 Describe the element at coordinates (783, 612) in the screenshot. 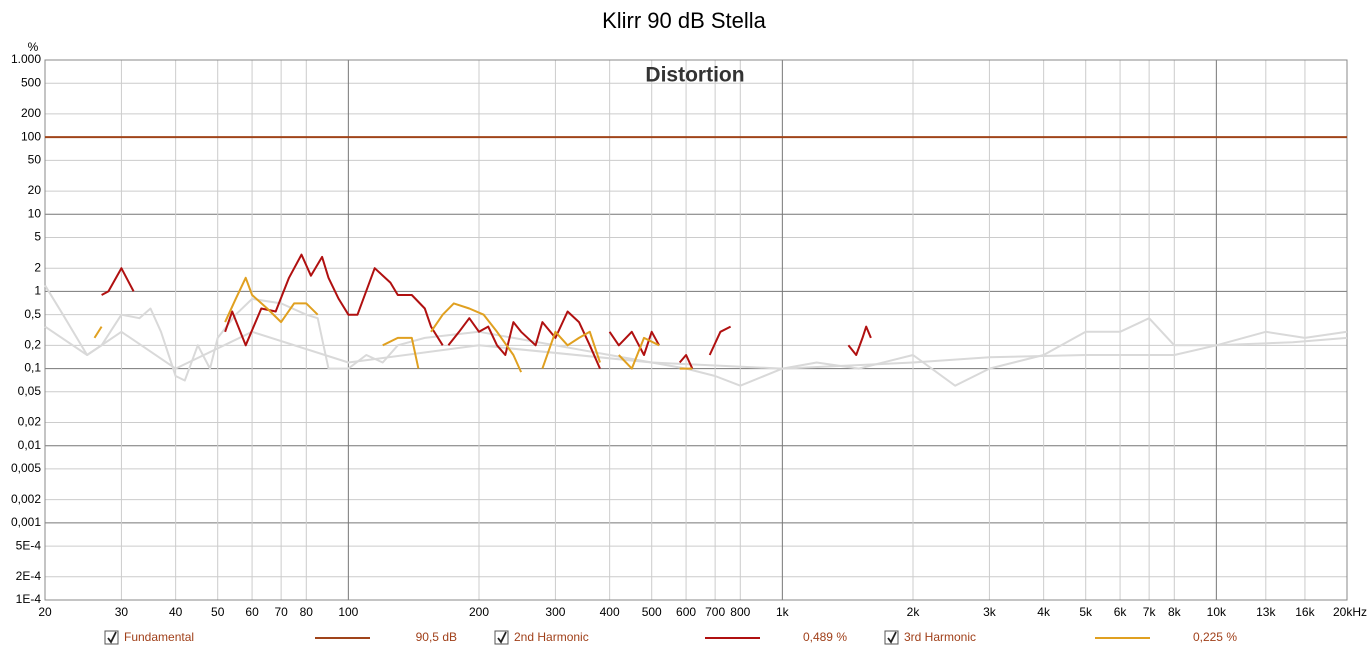

I see `x-tick-label: 1k` at that location.